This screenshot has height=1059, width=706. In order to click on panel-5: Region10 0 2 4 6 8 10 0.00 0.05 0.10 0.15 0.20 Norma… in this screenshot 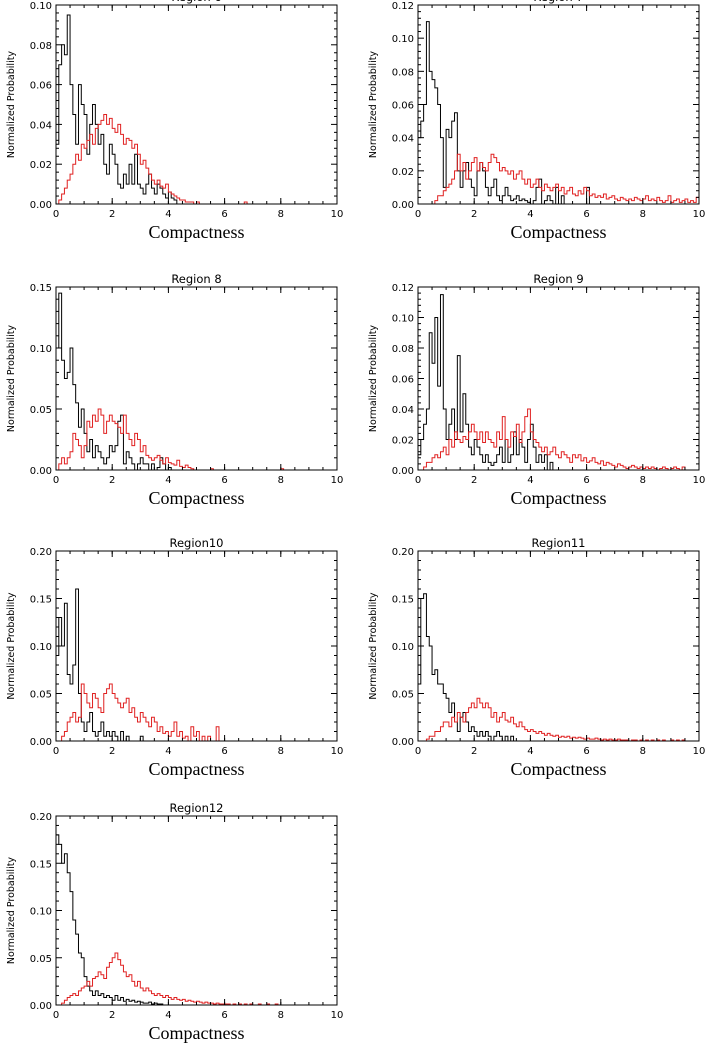, I will do `click(174, 657)`.